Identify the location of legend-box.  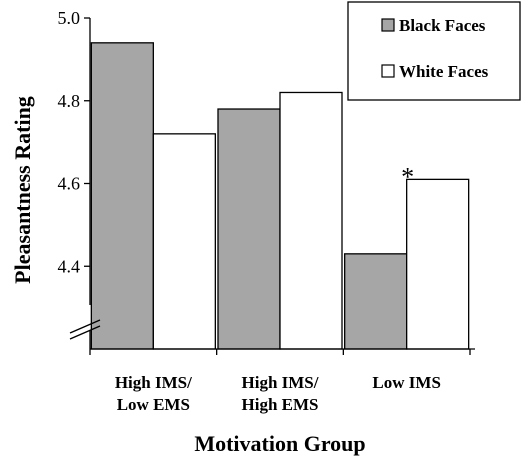
(434, 51).